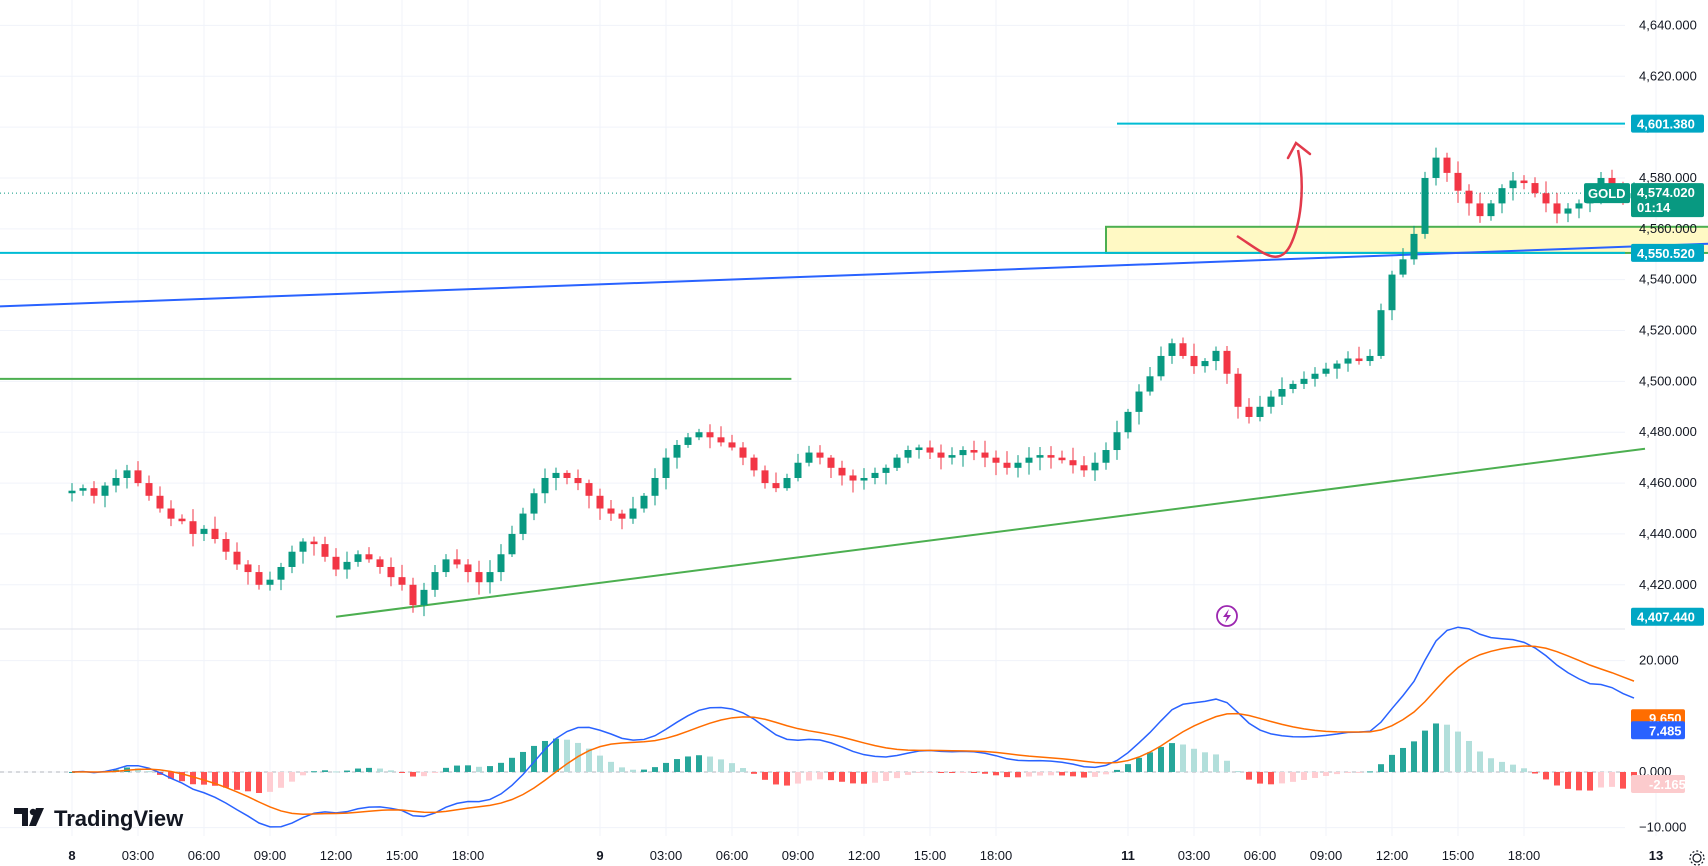 This screenshot has width=1708, height=866. Describe the element at coordinates (599, 855) in the screenshot. I see `time-tick-label: 9` at that location.